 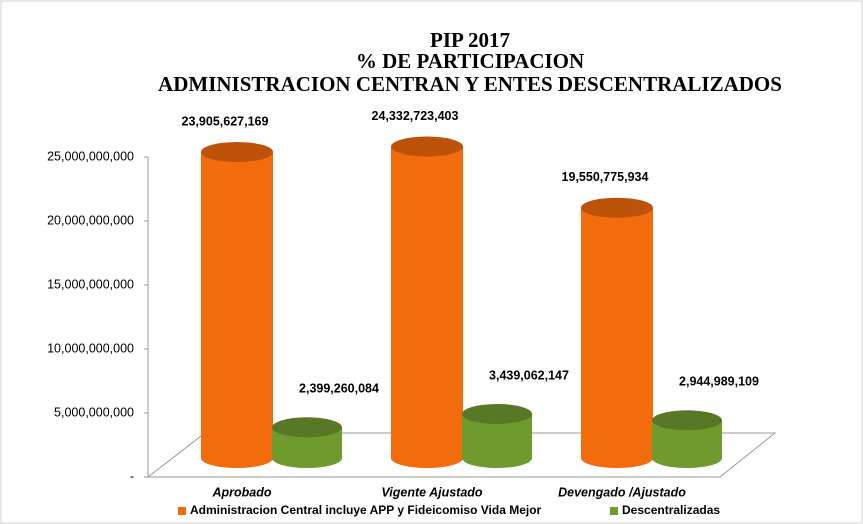 I want to click on y-tick-label: 5,000,000,000, so click(x=94, y=412).